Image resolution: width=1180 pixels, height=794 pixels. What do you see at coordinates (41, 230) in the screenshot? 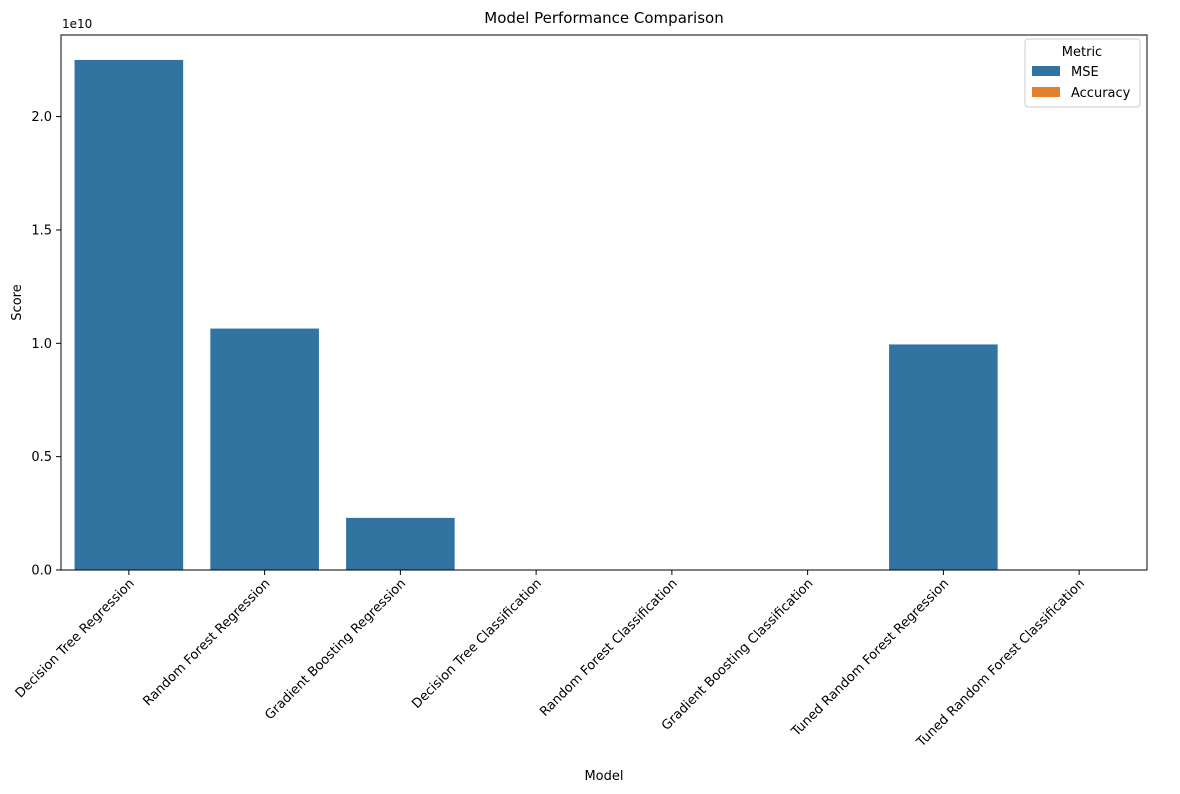
I see `y-tick-label: 1.5` at bounding box center [41, 230].